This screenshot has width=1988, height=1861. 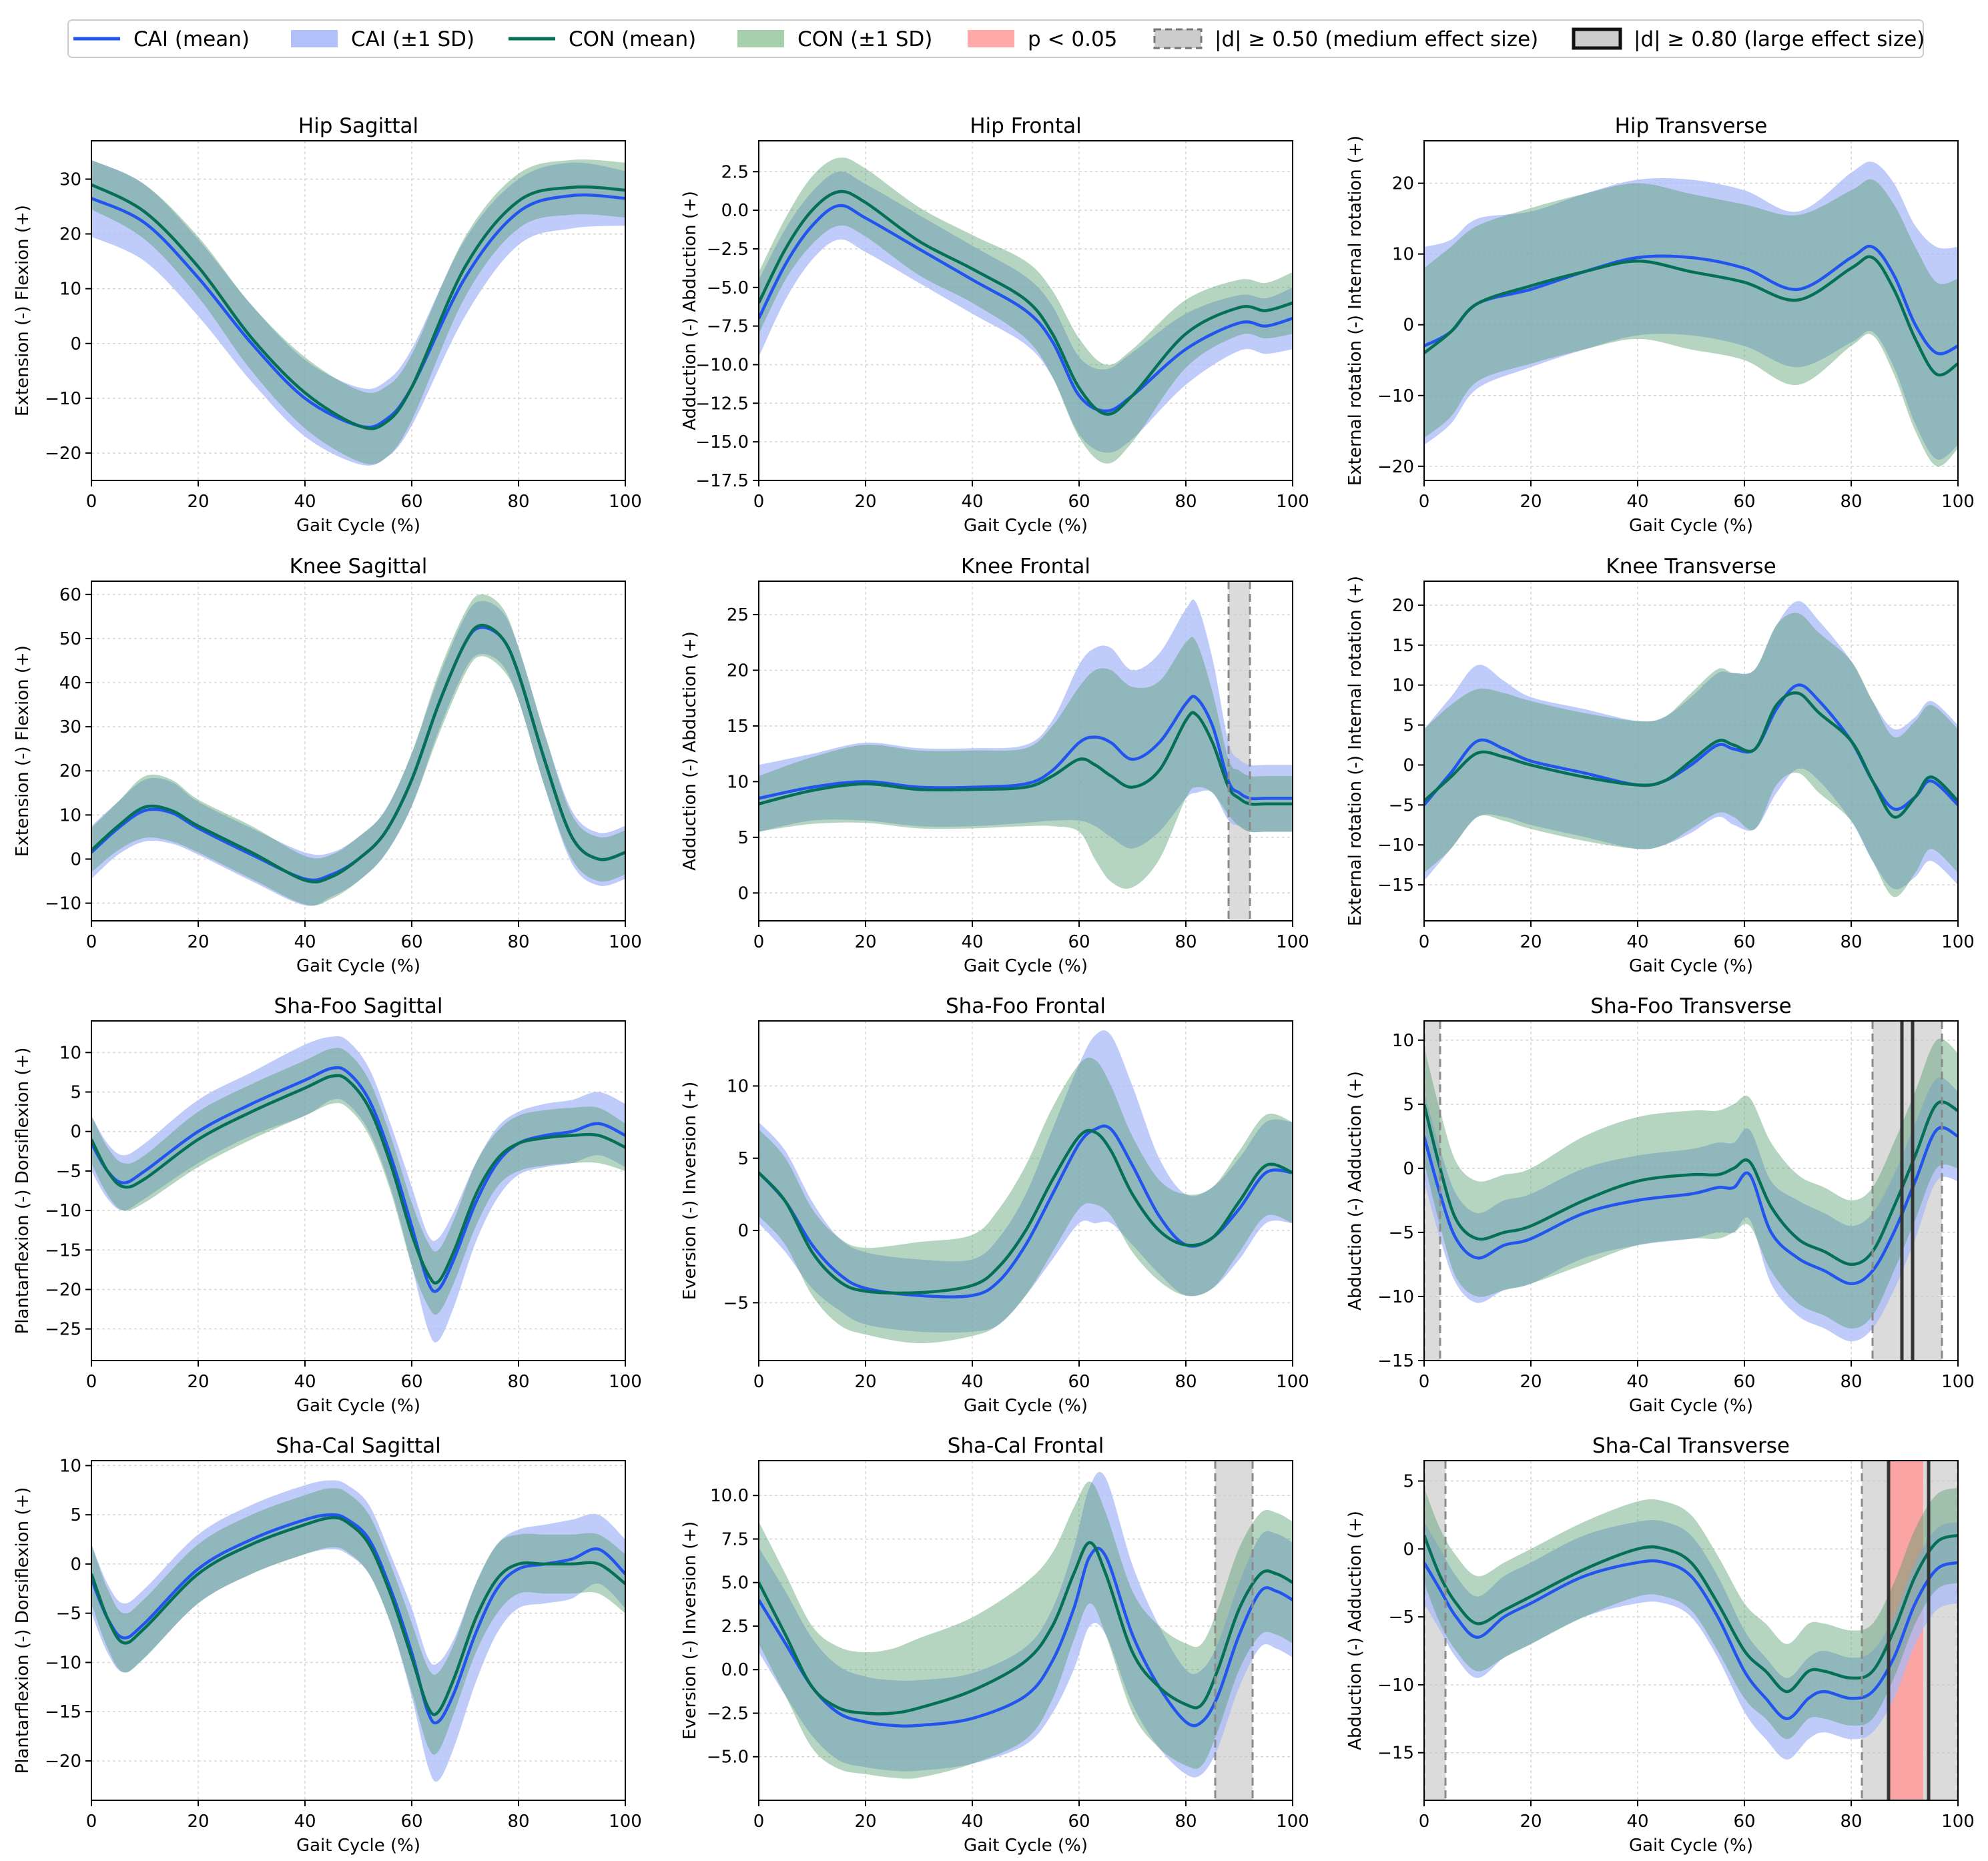 What do you see at coordinates (1355, 1191) in the screenshot?
I see `y-axis-label: Abduction (-) Adduction (+)` at bounding box center [1355, 1191].